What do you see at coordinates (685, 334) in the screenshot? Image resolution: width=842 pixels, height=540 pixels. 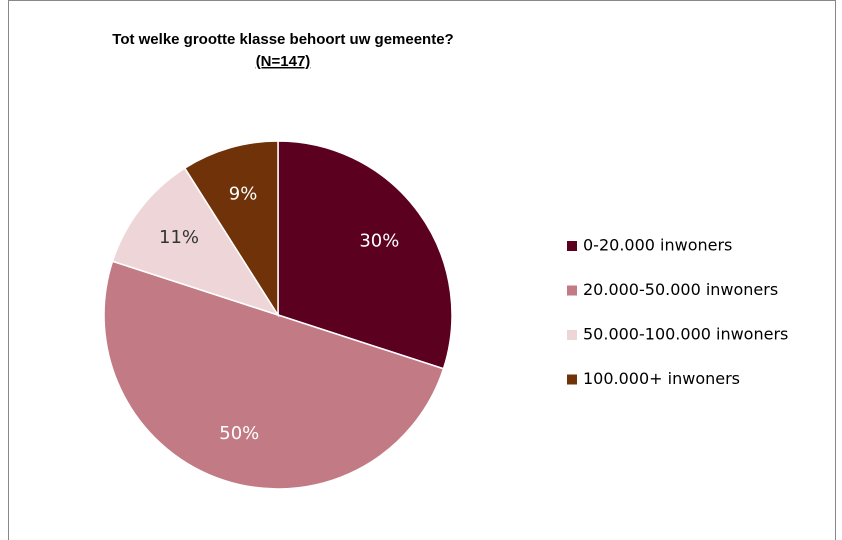 I see `legend-label: 50.000-100.000 inwoners` at bounding box center [685, 334].